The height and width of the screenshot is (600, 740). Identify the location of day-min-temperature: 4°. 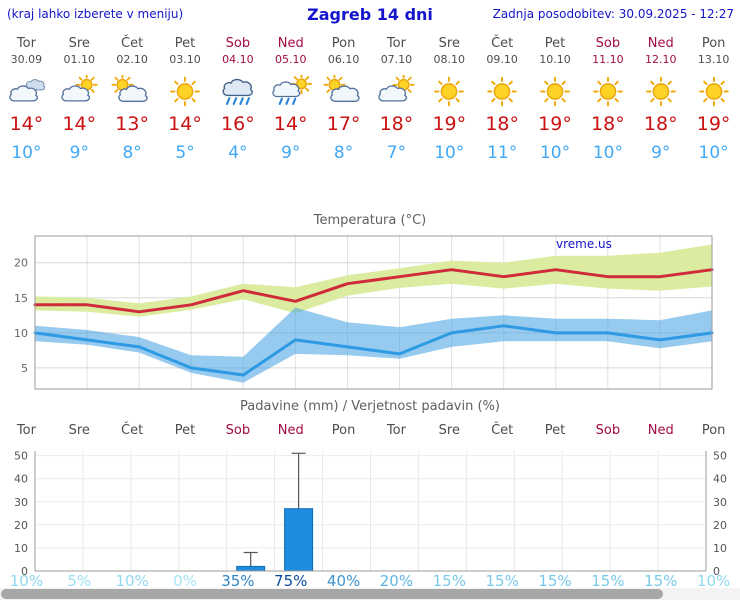
(238, 153).